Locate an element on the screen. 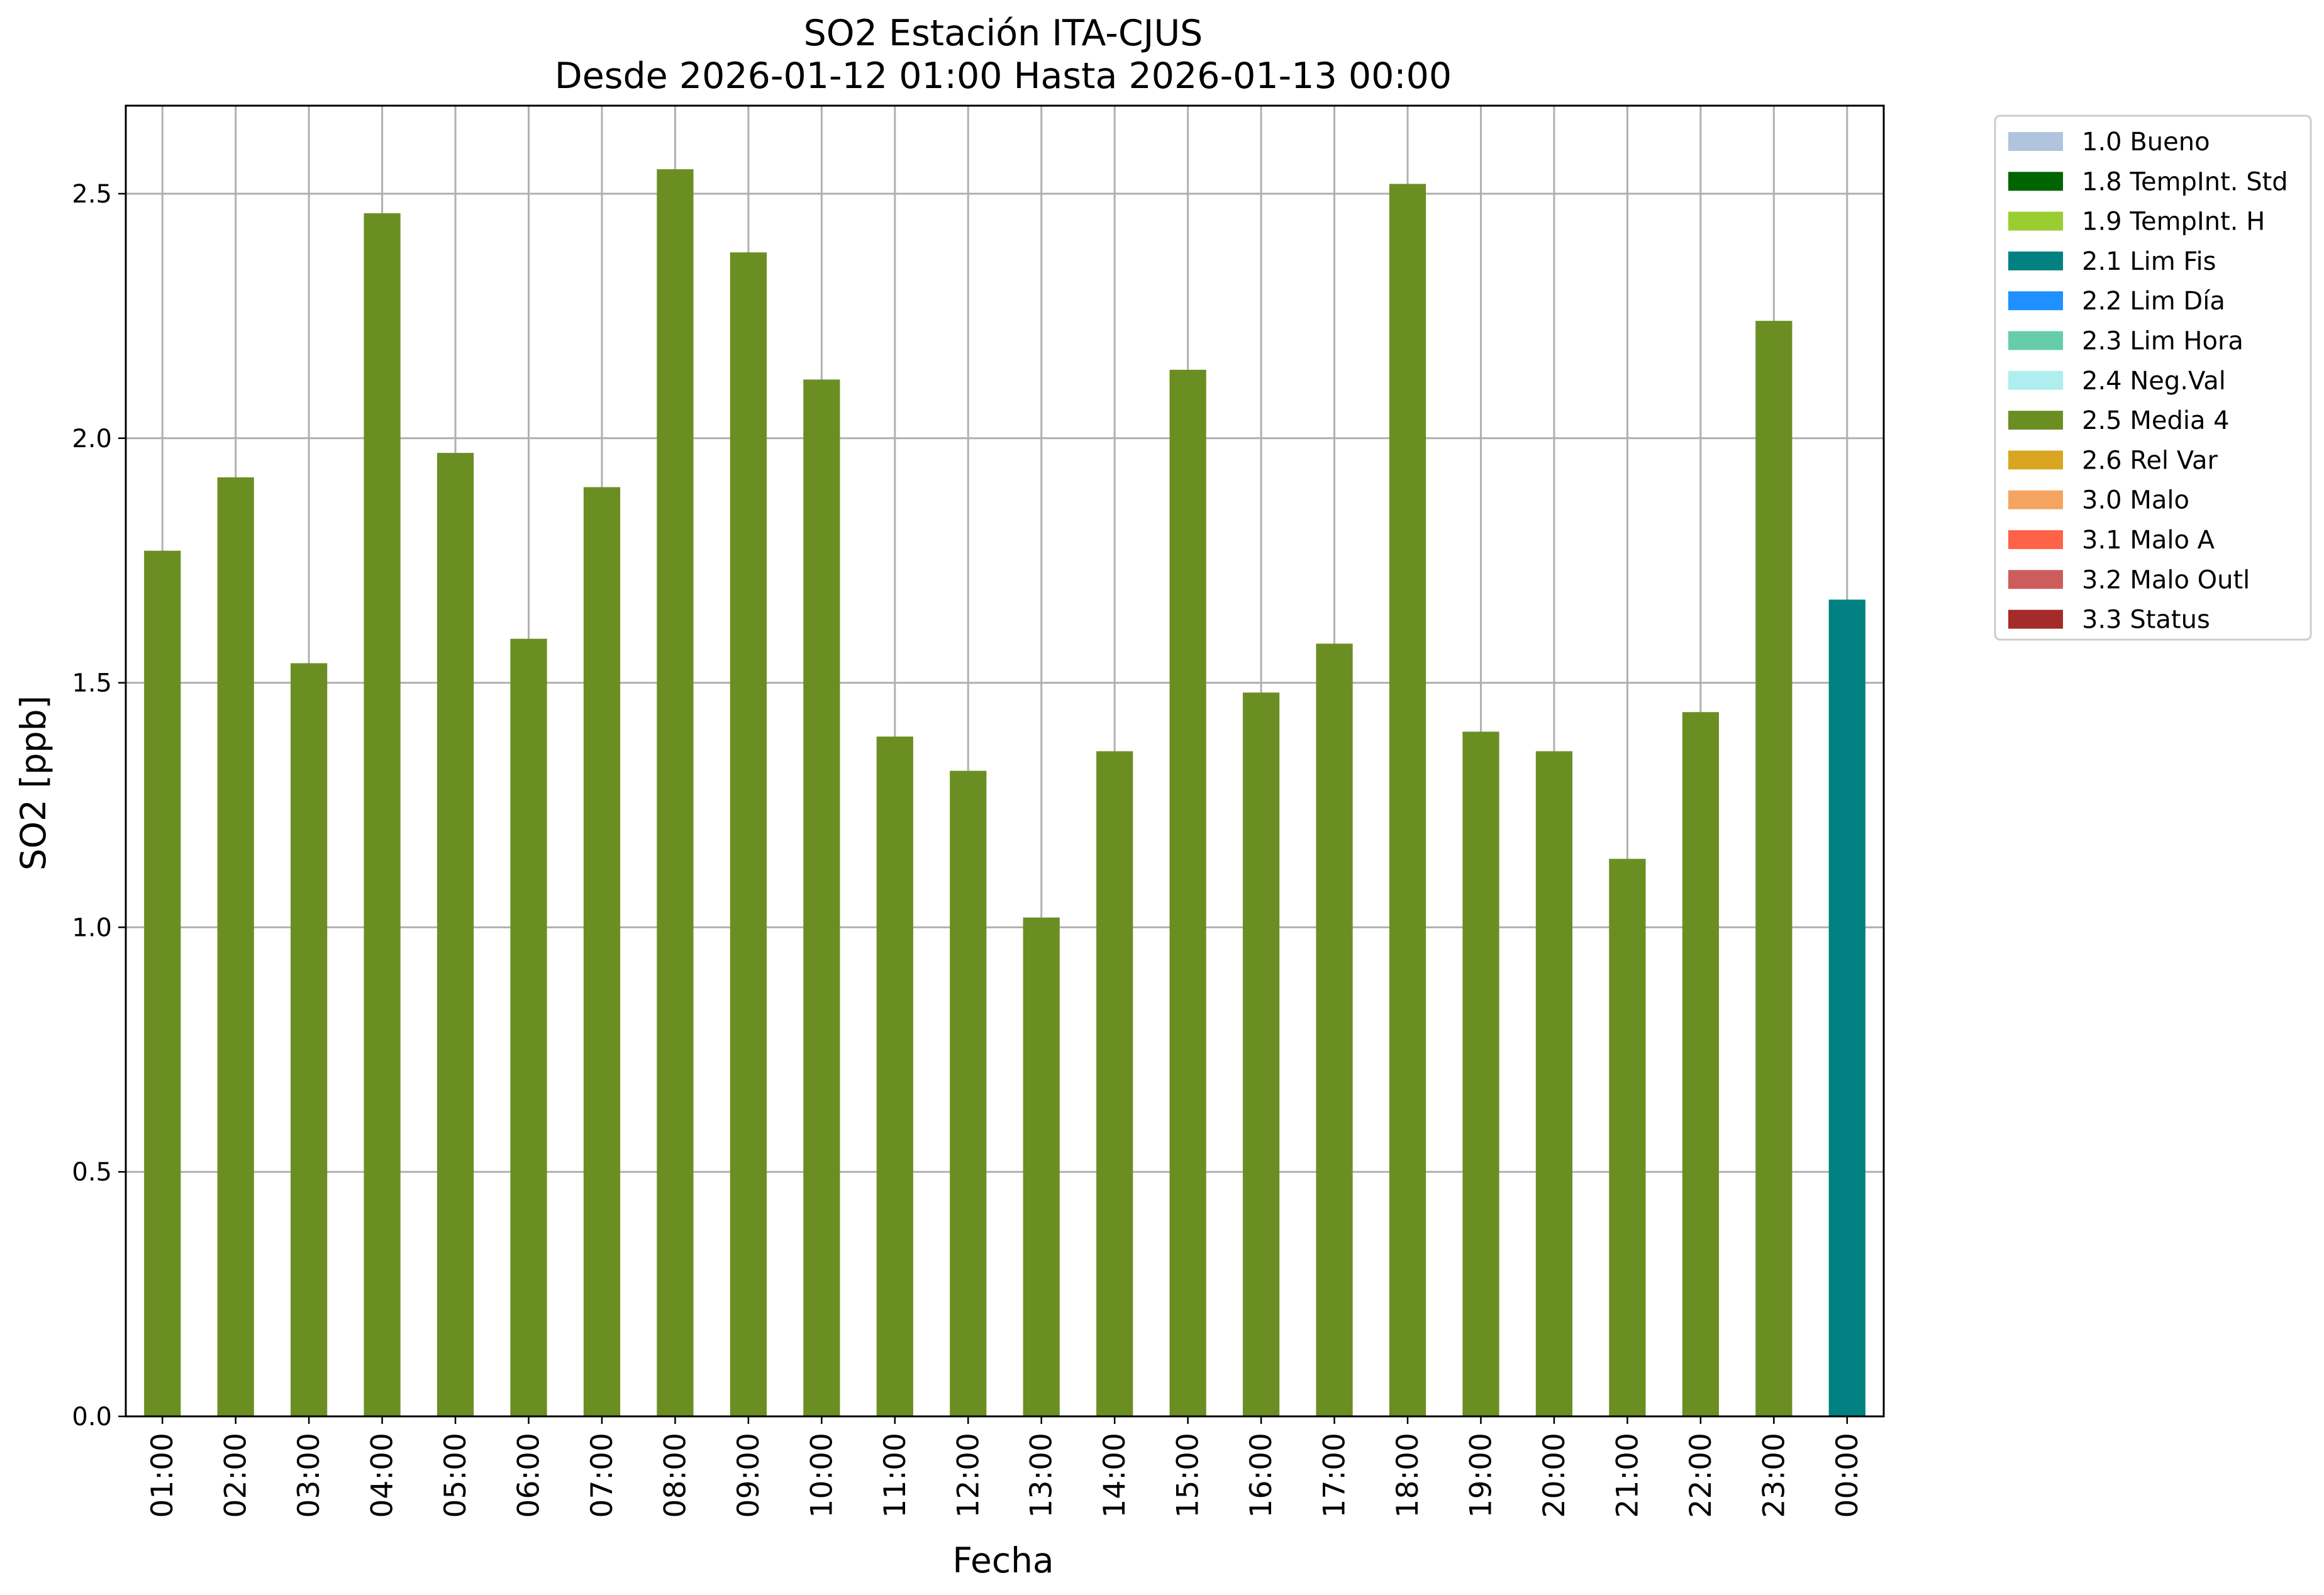 This screenshot has height=1595, width=2324. x-tick-label: 09:00 is located at coordinates (749, 1475).